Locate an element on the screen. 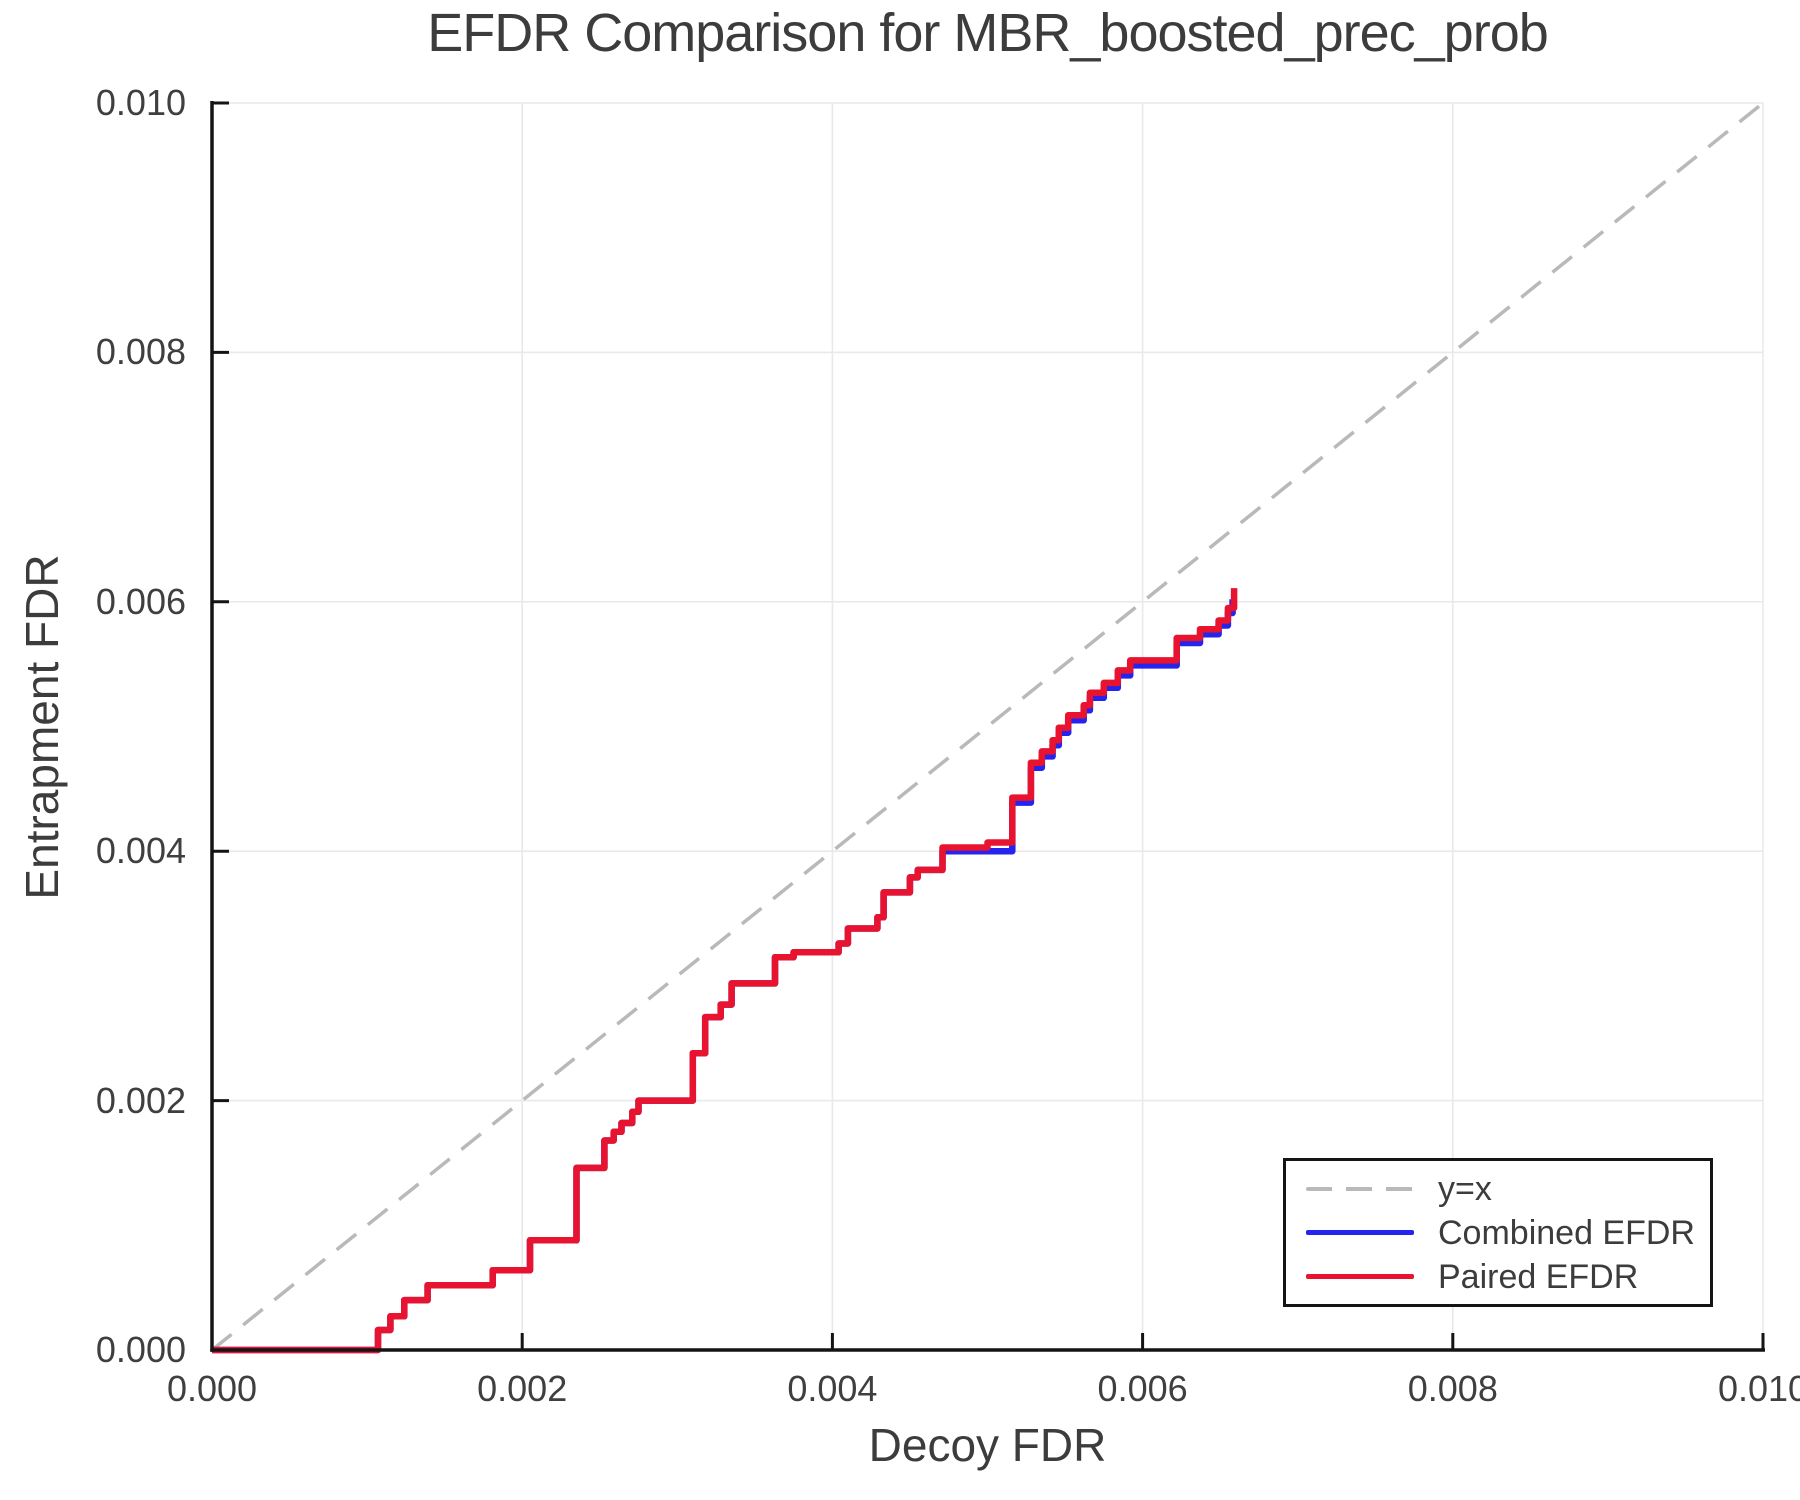 The image size is (1800, 1500). legend-label: Combined EFDR is located at coordinates (1566, 1232).